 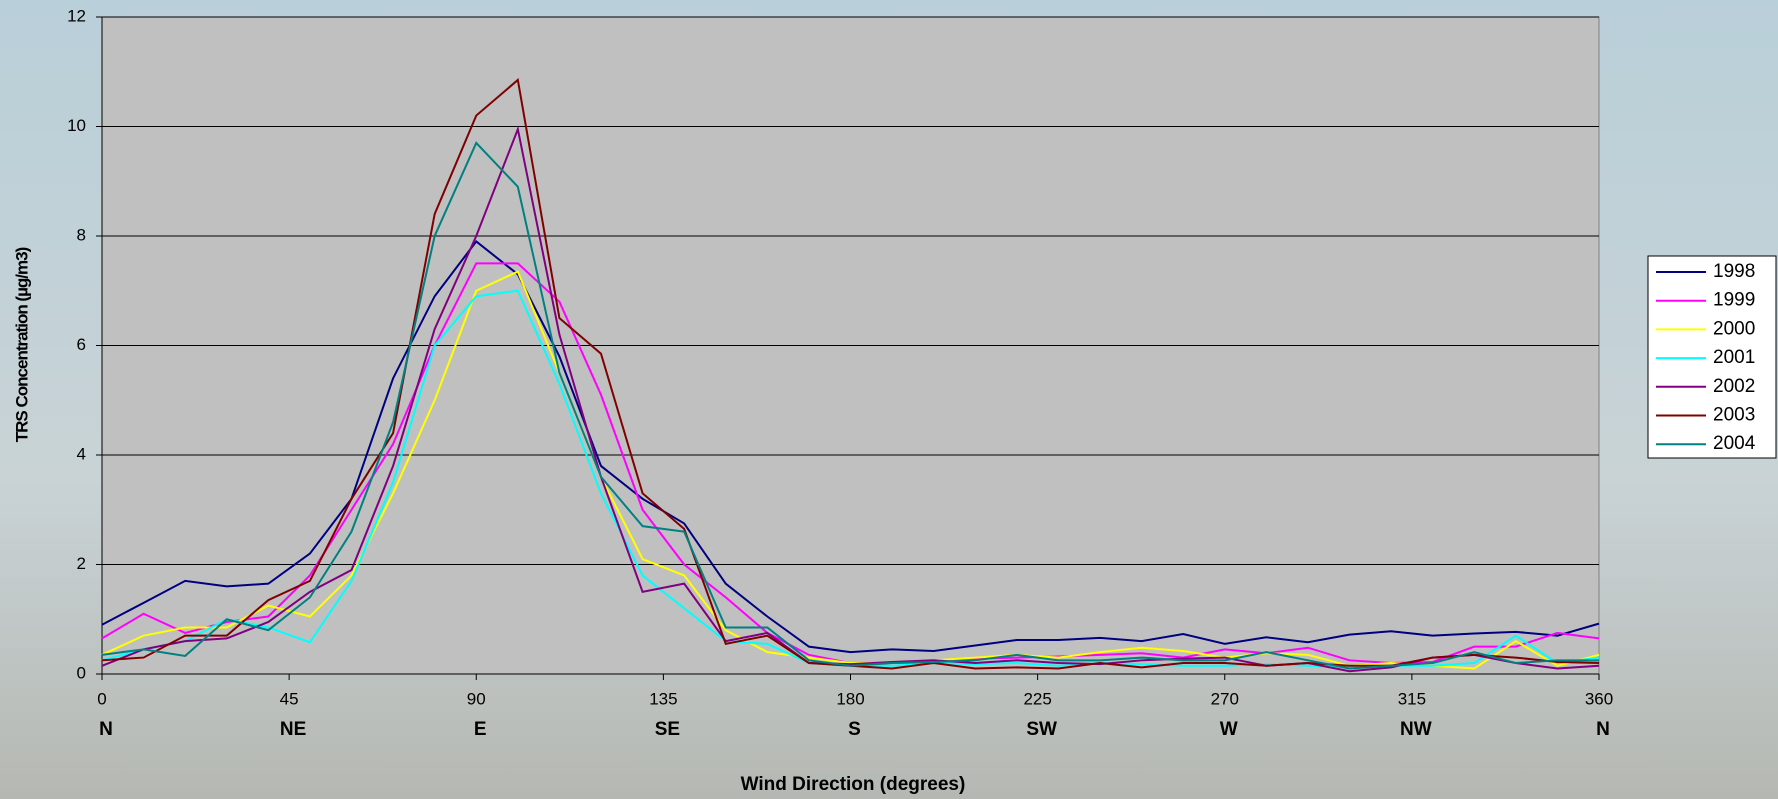 What do you see at coordinates (1734, 357) in the screenshot?
I see `legend-label: 2001` at bounding box center [1734, 357].